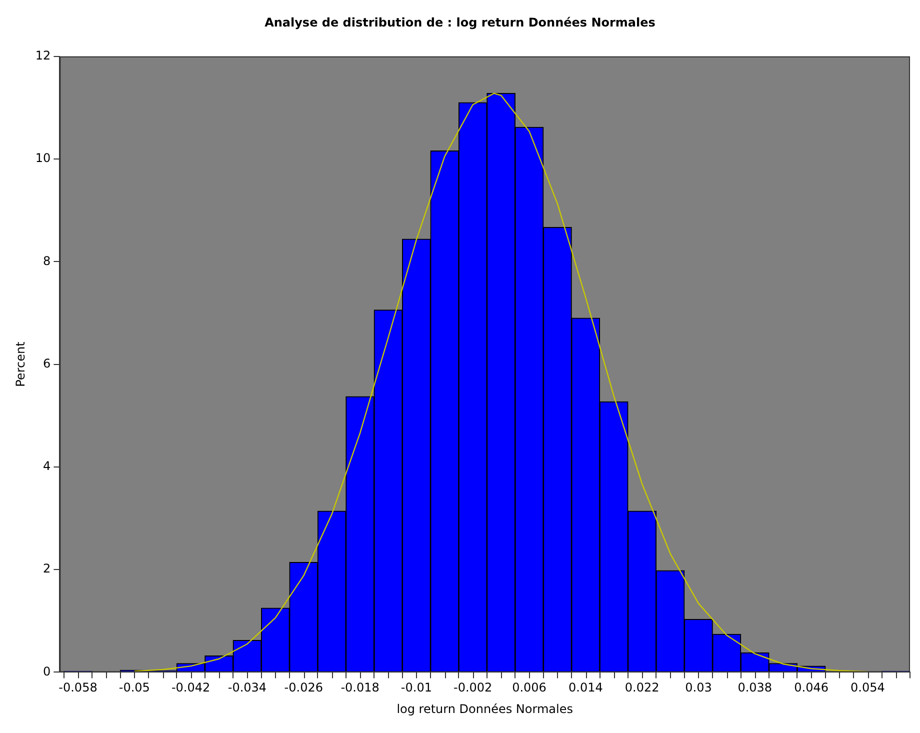 The image size is (920, 733). I want to click on chart-title: Analyse de distribution de : log return Données Normales, so click(460, 22).